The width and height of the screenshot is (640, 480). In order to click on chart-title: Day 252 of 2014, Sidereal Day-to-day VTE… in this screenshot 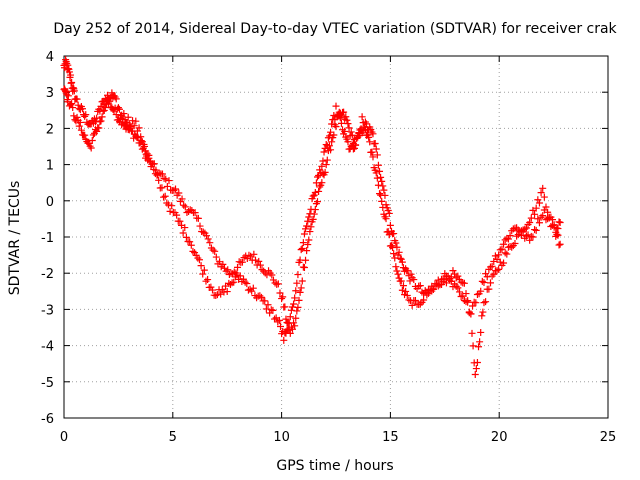, I will do `click(335, 29)`.